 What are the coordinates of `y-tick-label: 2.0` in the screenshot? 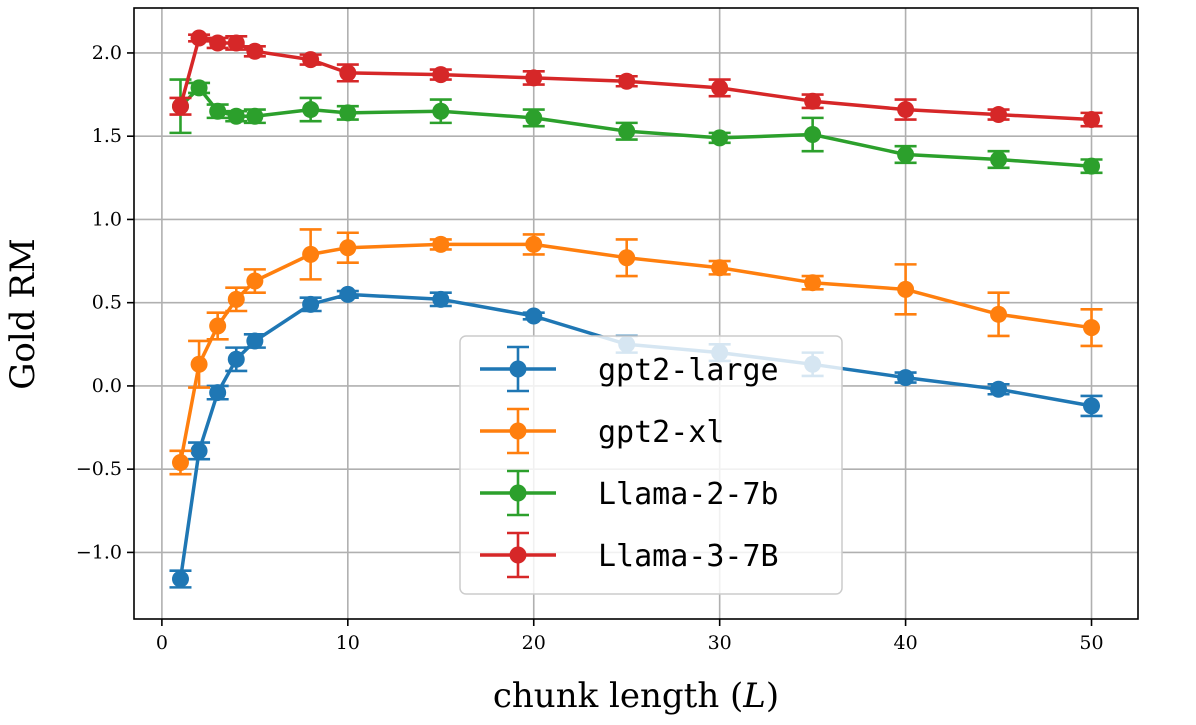 It's located at (107, 53).